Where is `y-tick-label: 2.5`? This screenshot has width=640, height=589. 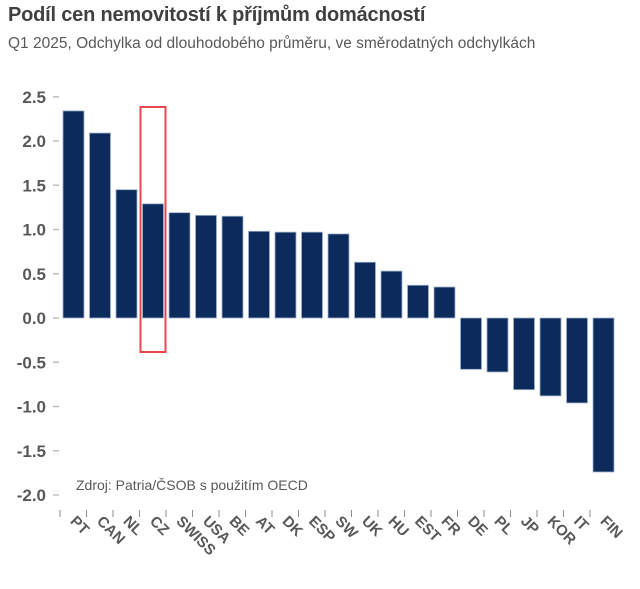 y-tick-label: 2.5 is located at coordinates (34, 97).